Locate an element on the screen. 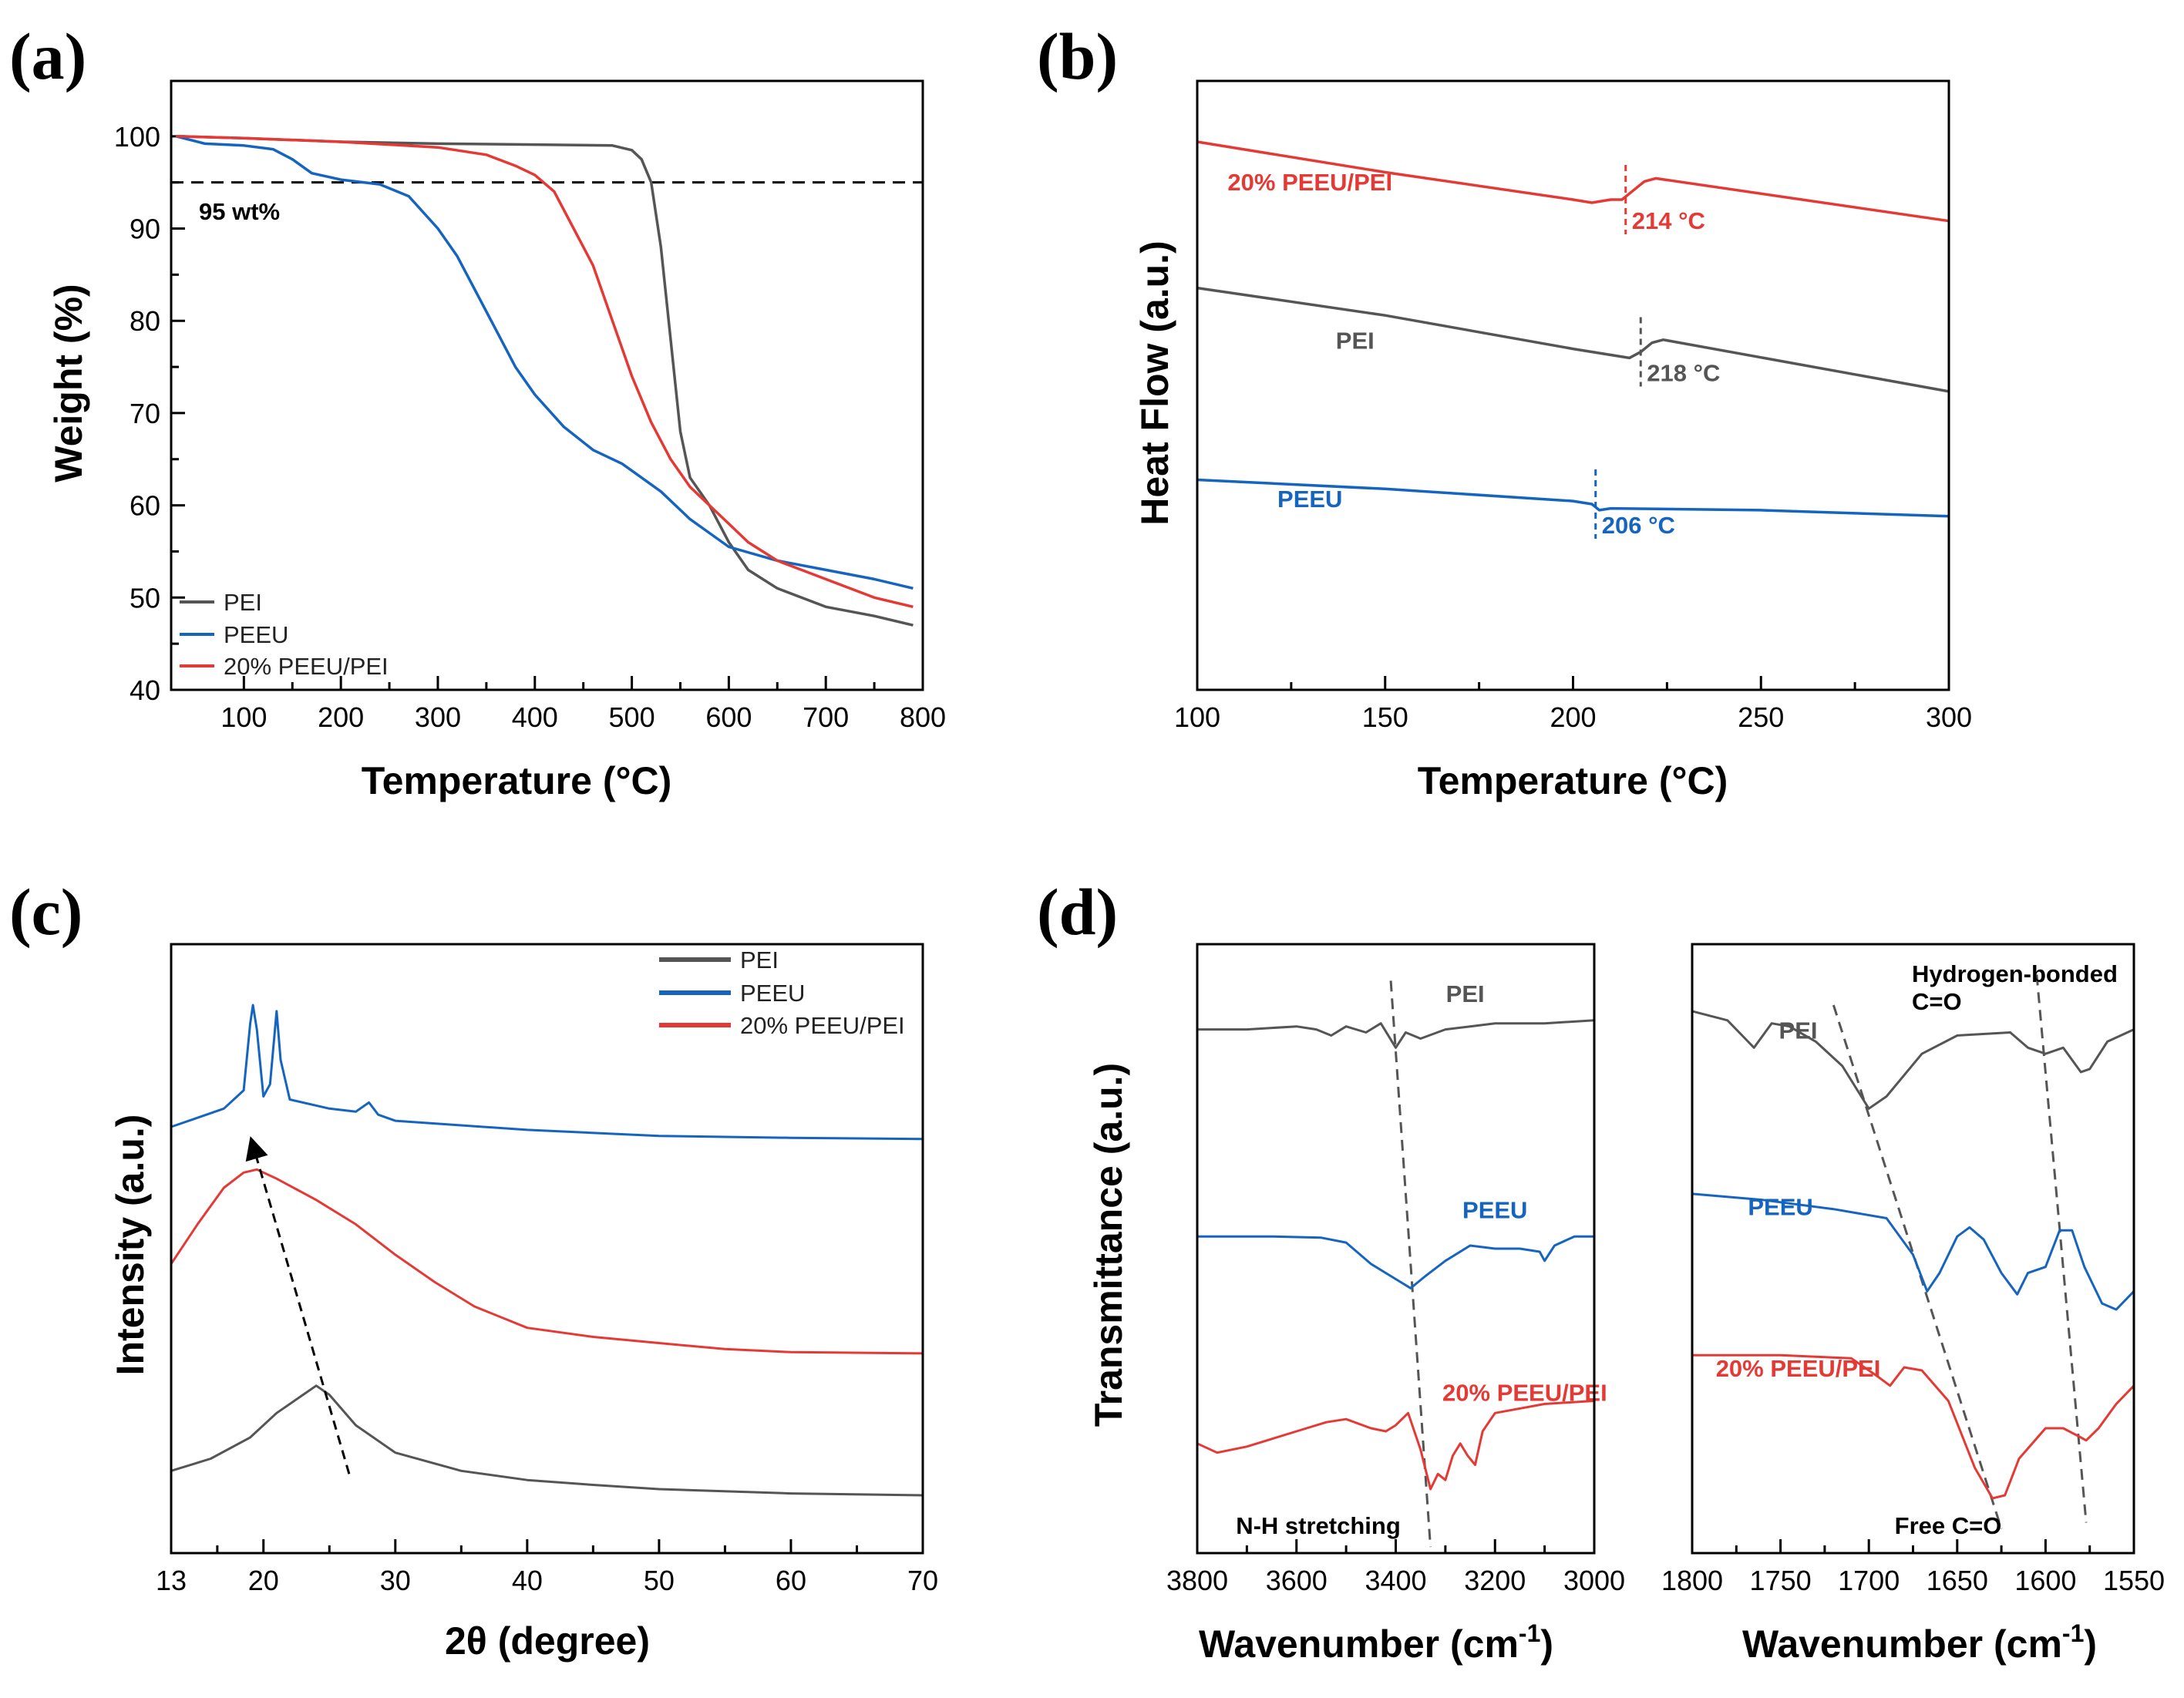 This screenshot has height=1698, width=2184. panel-c-y-axis-label: Intensity (a.u.) is located at coordinates (130, 1245).